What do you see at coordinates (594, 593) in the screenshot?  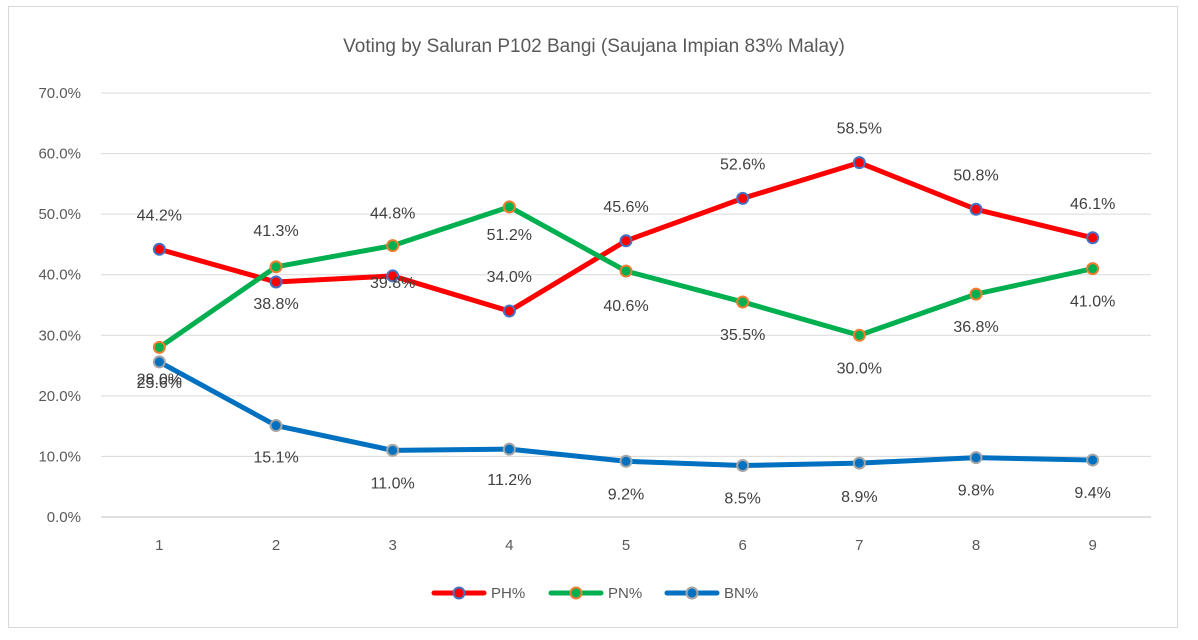 I see `legend: PH% PN% BN%` at bounding box center [594, 593].